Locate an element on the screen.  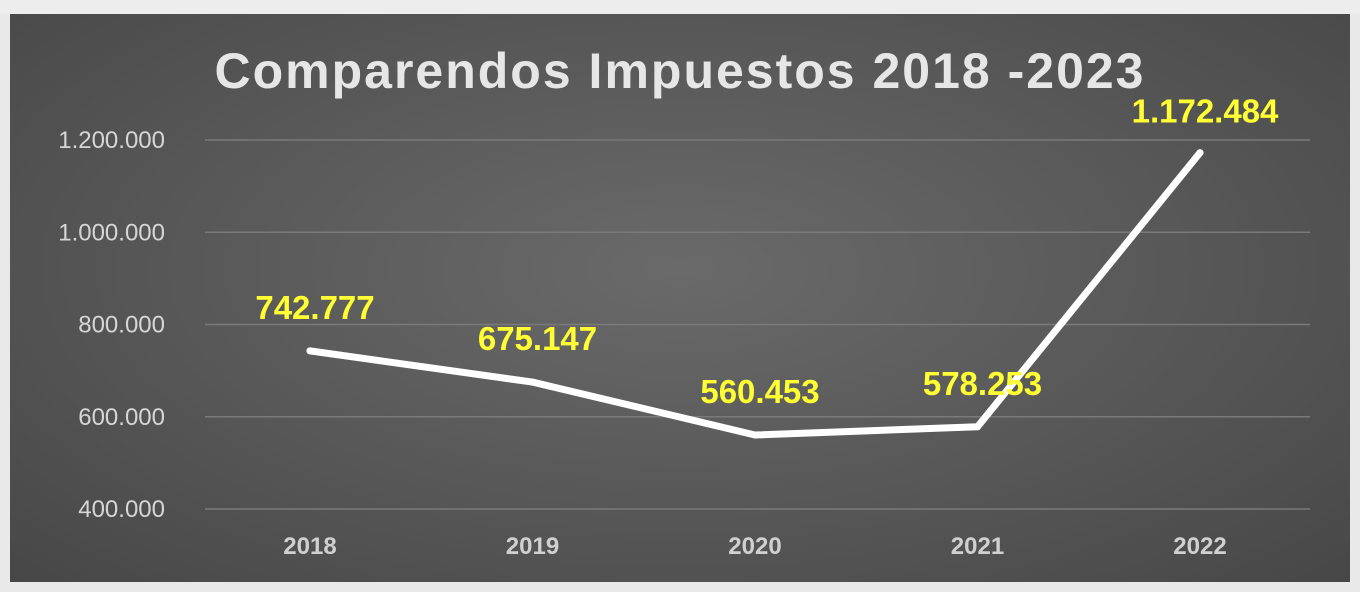
y-tick-label: 1.000.000 is located at coordinates (111, 232).